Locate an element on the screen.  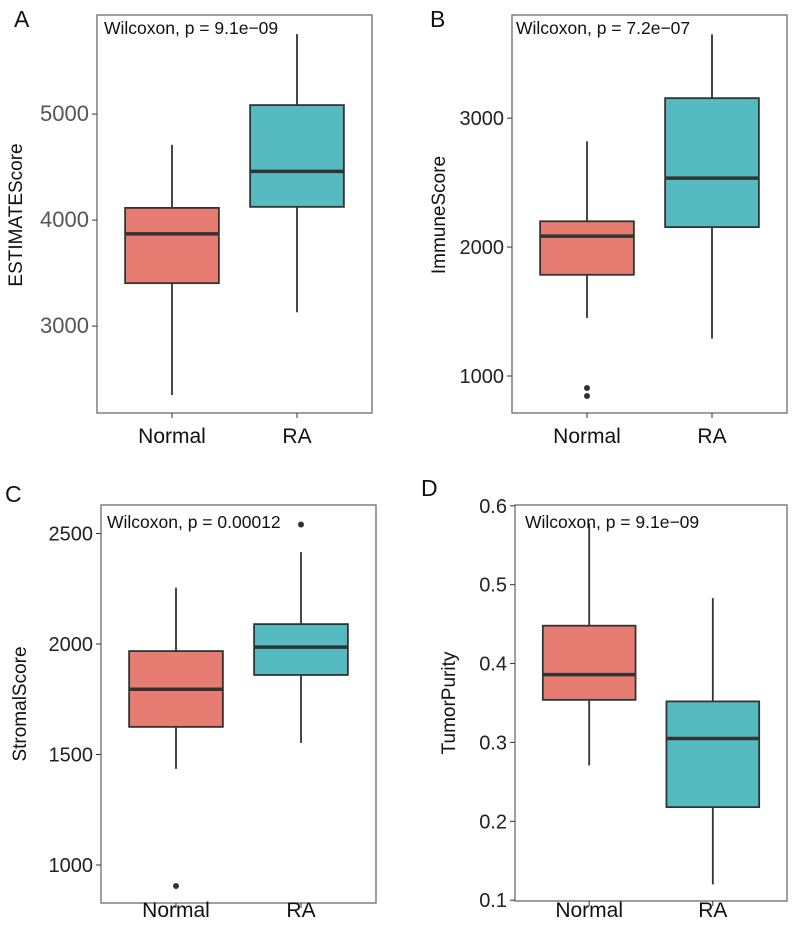
y-tick-label: 0.2 is located at coordinates (493, 822).